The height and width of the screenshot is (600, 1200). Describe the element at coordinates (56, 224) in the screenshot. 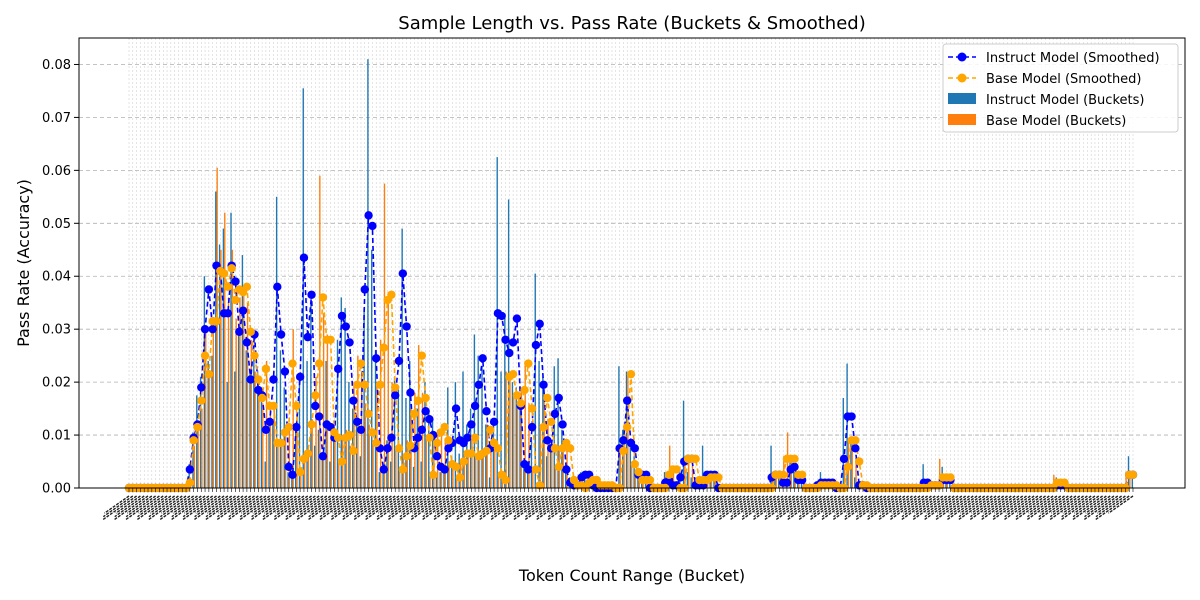

I see `y-tick-label: 0.05` at that location.